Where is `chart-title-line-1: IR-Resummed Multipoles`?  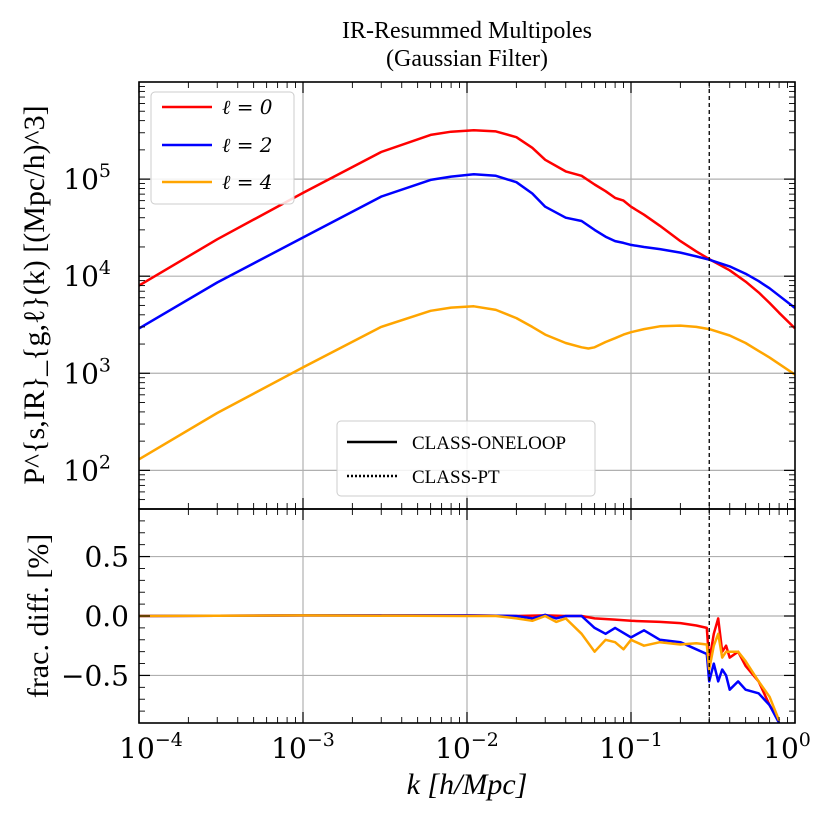
chart-title-line-1: IR-Resummed Multipoles is located at coordinates (467, 31).